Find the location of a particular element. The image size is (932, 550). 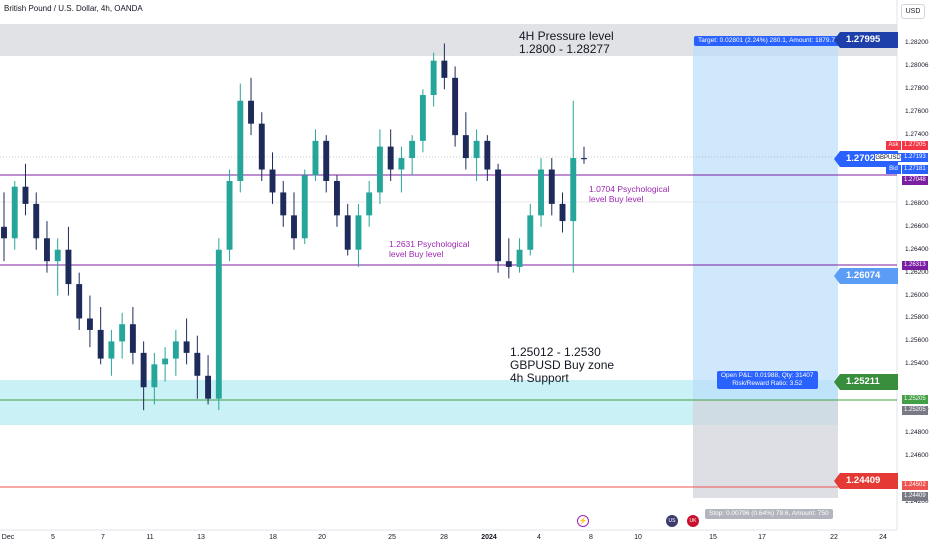

time-axis-label: 2024 is located at coordinates (489, 537).